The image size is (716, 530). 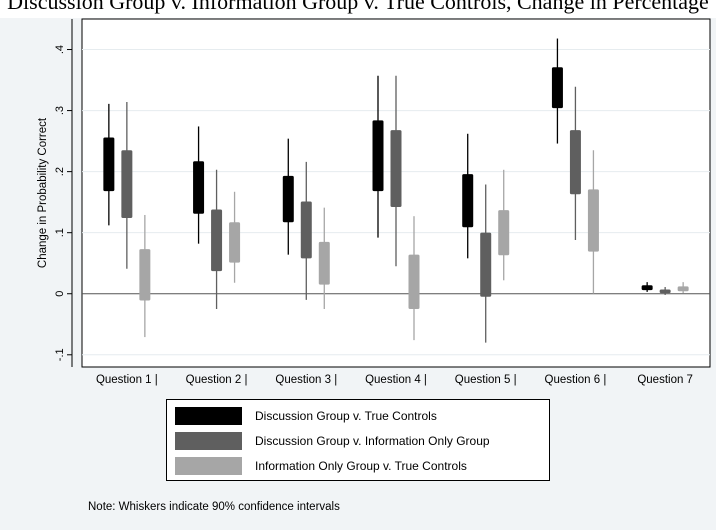 I want to click on x-tick-label: Question 1 |, so click(x=127, y=380).